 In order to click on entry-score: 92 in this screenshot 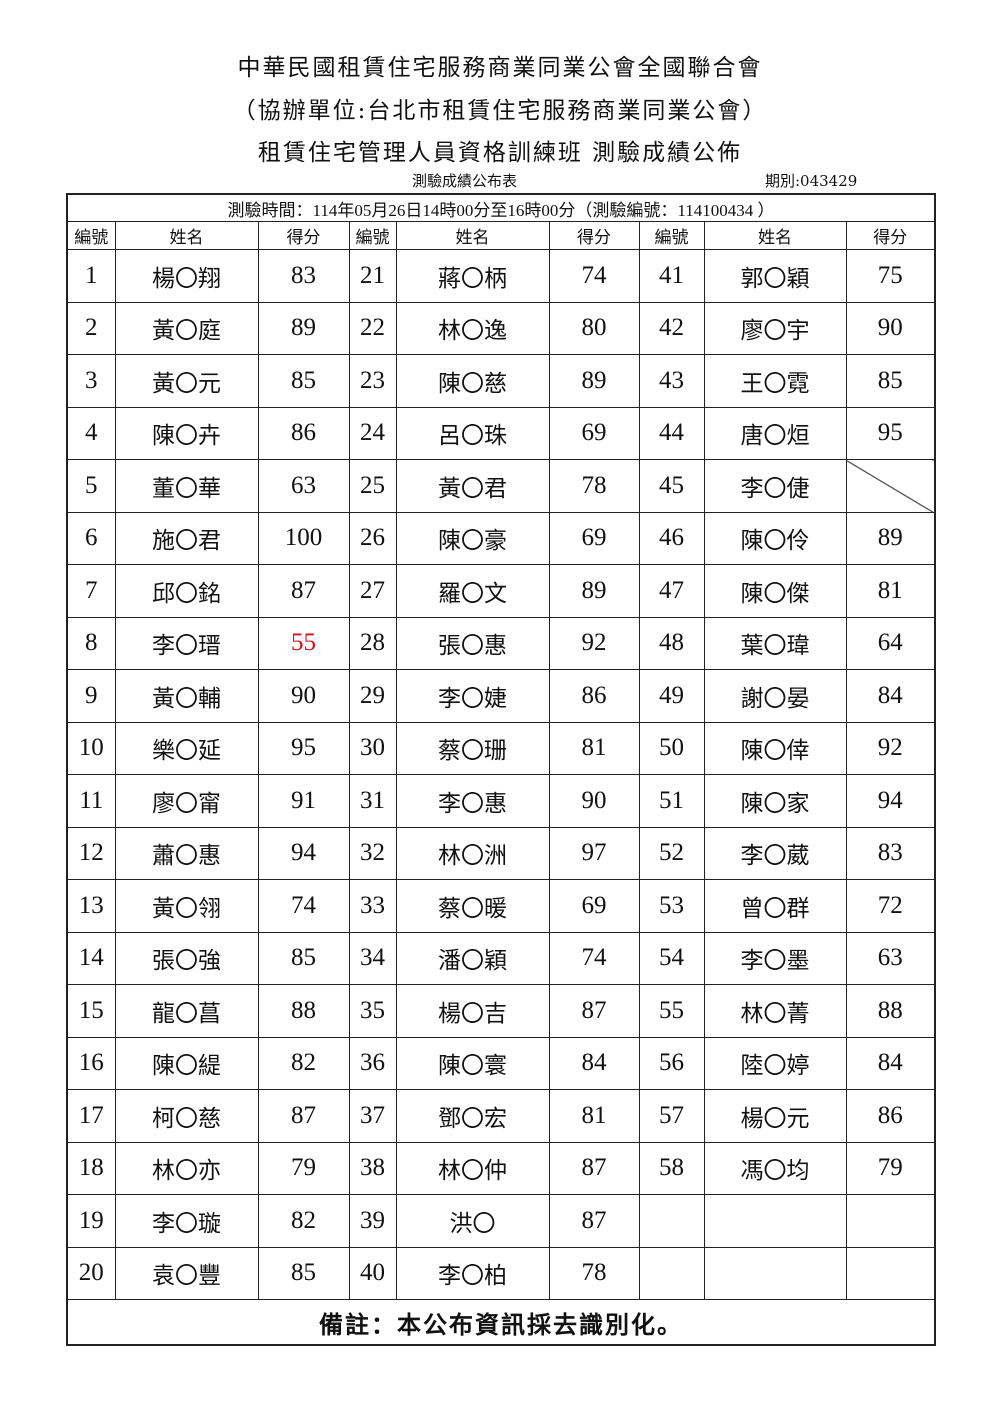, I will do `click(594, 643)`.